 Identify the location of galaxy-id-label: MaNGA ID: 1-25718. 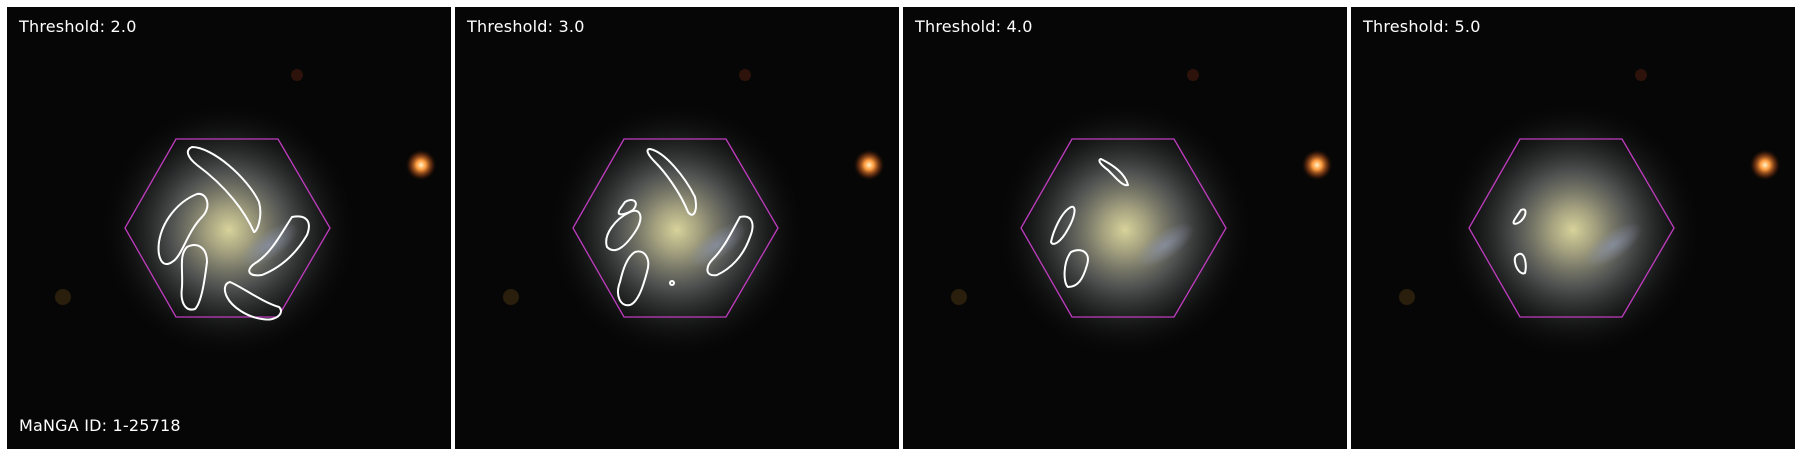
(100, 425).